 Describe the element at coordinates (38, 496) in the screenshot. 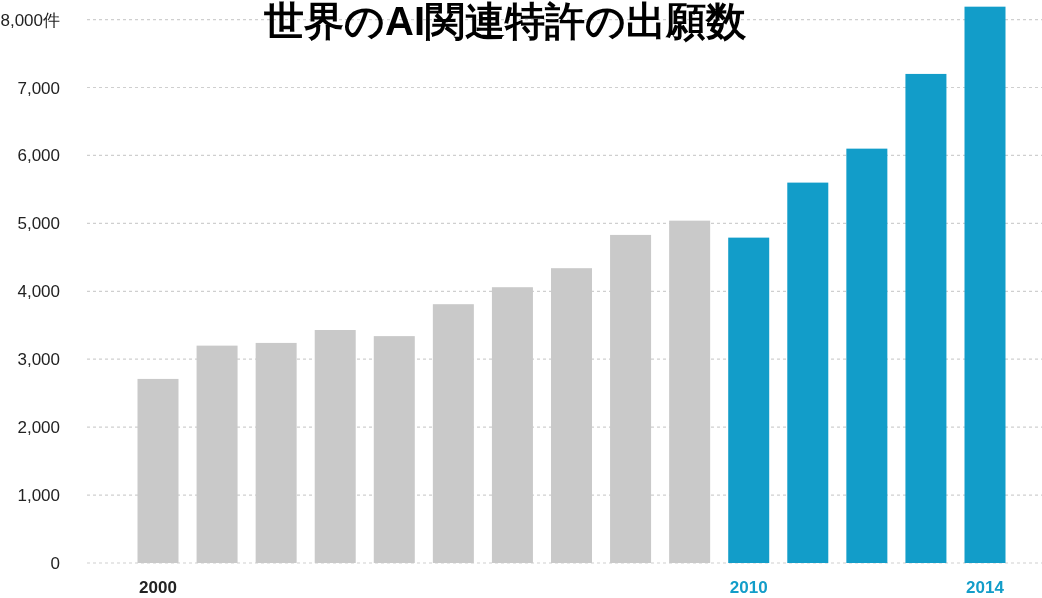

I see `y-tick-label: 1,000` at that location.